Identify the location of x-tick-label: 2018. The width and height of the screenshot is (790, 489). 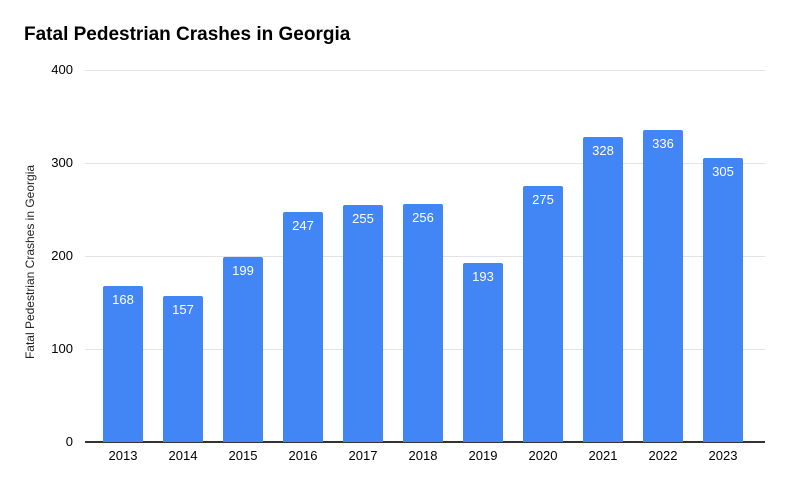
(423, 455).